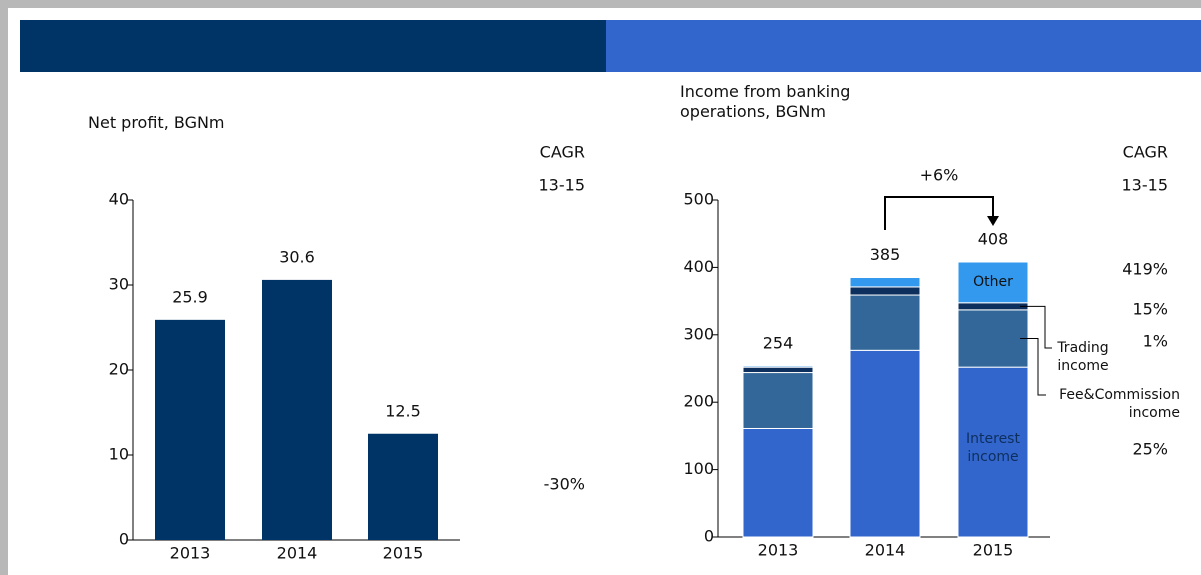  Describe the element at coordinates (903, 46) in the screenshot. I see `banner-right` at that location.